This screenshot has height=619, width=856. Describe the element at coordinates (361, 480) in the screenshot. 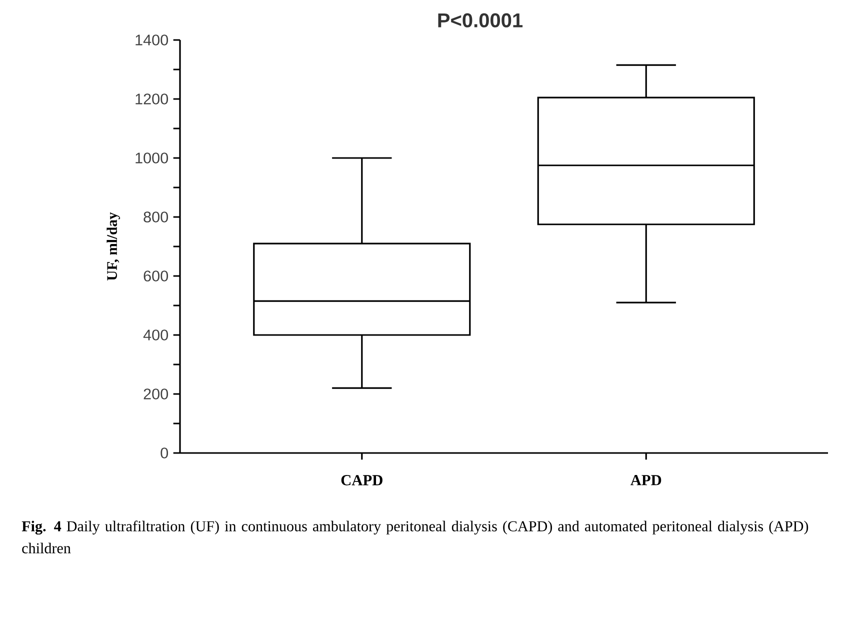

I see `x-tick-label: CAPD` at that location.